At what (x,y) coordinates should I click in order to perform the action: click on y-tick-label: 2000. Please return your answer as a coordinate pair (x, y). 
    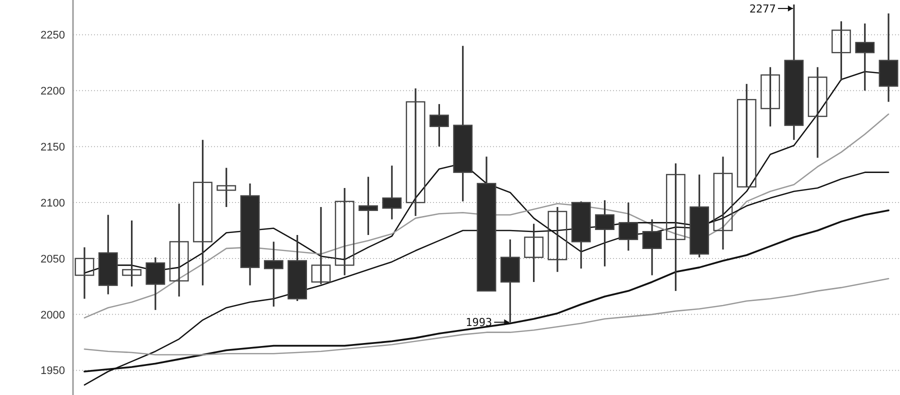
    Looking at the image, I should click on (52, 315).